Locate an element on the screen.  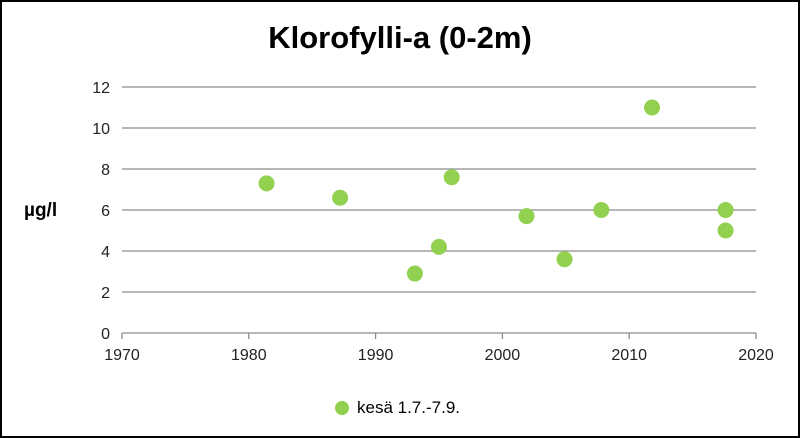
y-tick-label: 12 is located at coordinates (101, 88).